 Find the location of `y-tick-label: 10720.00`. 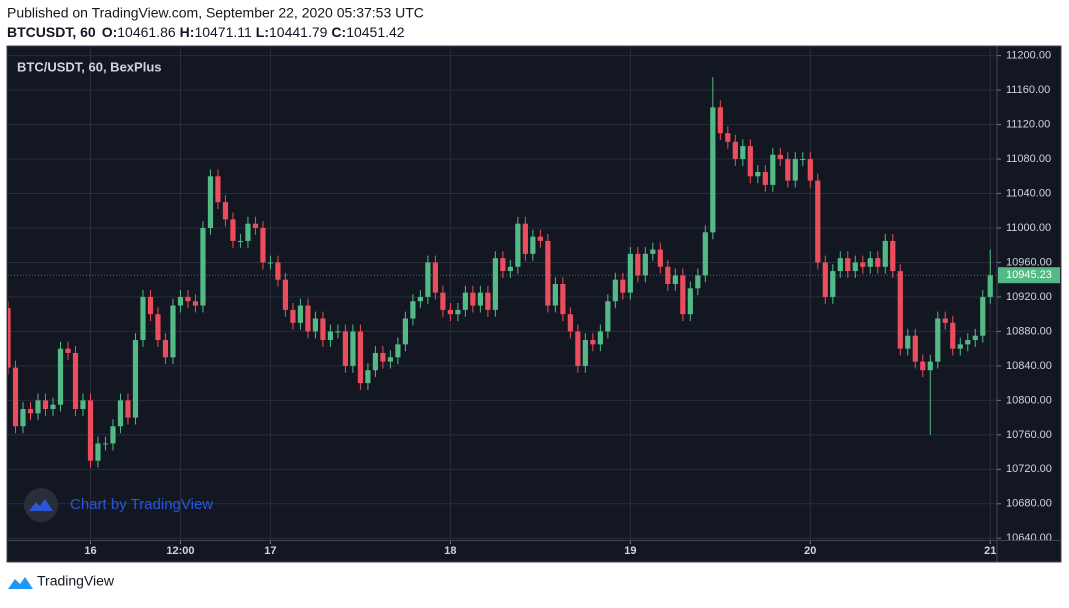

y-tick-label: 10720.00 is located at coordinates (1029, 469).